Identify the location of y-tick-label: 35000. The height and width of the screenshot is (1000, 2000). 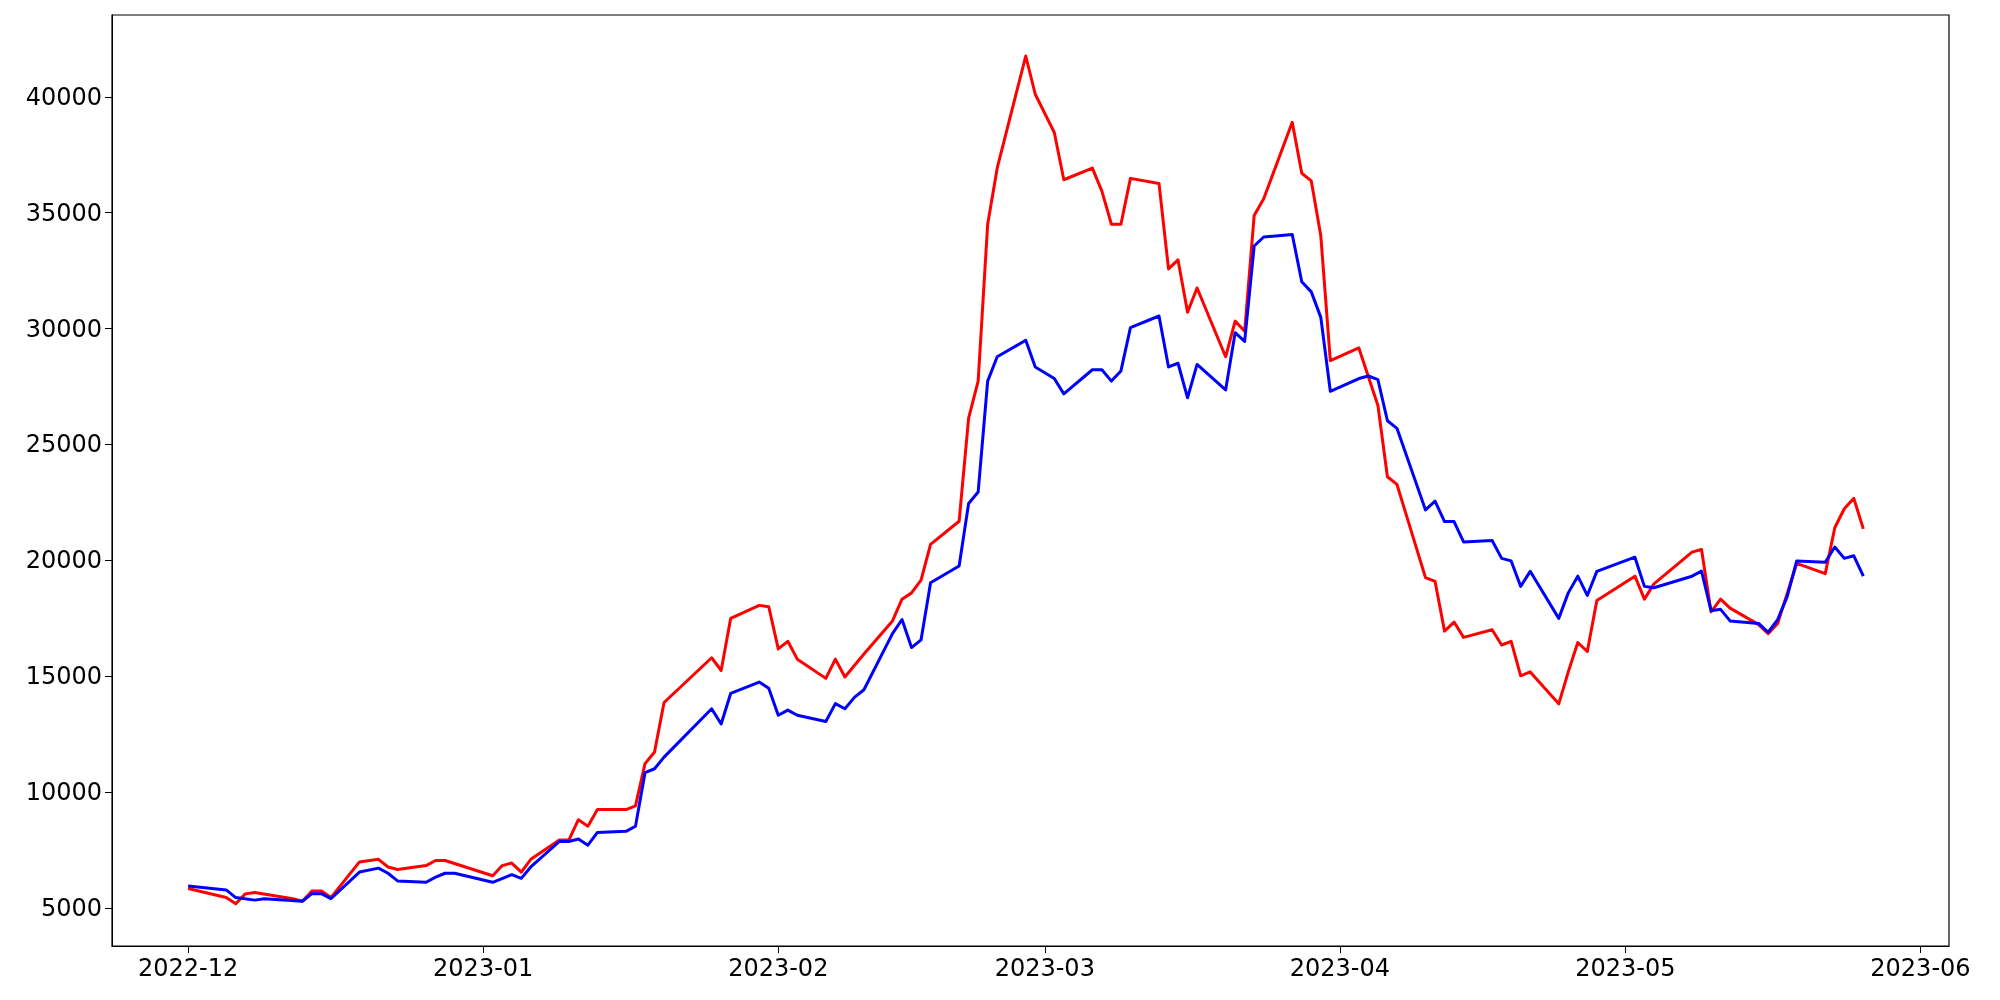
(63, 212).